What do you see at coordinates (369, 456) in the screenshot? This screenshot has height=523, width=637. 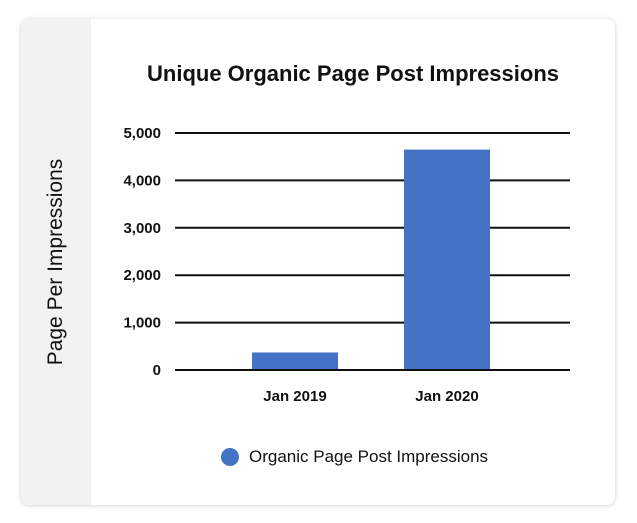 I see `legend-label: Organic Page Post Impressions` at bounding box center [369, 456].